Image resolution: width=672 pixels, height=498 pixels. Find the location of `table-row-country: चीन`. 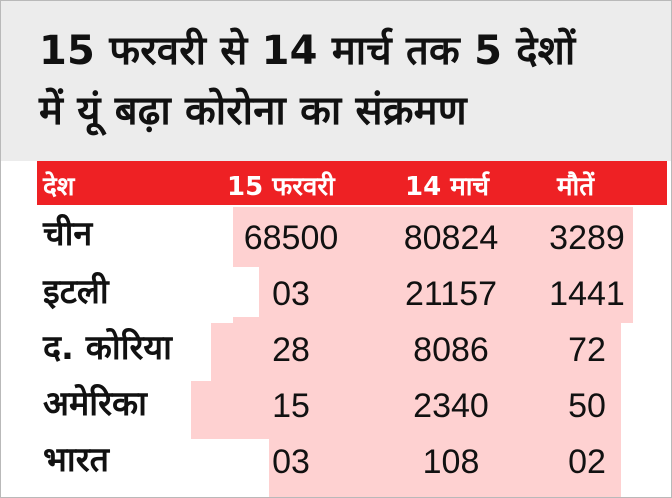

table-row-country: चीन is located at coordinates (71, 234).